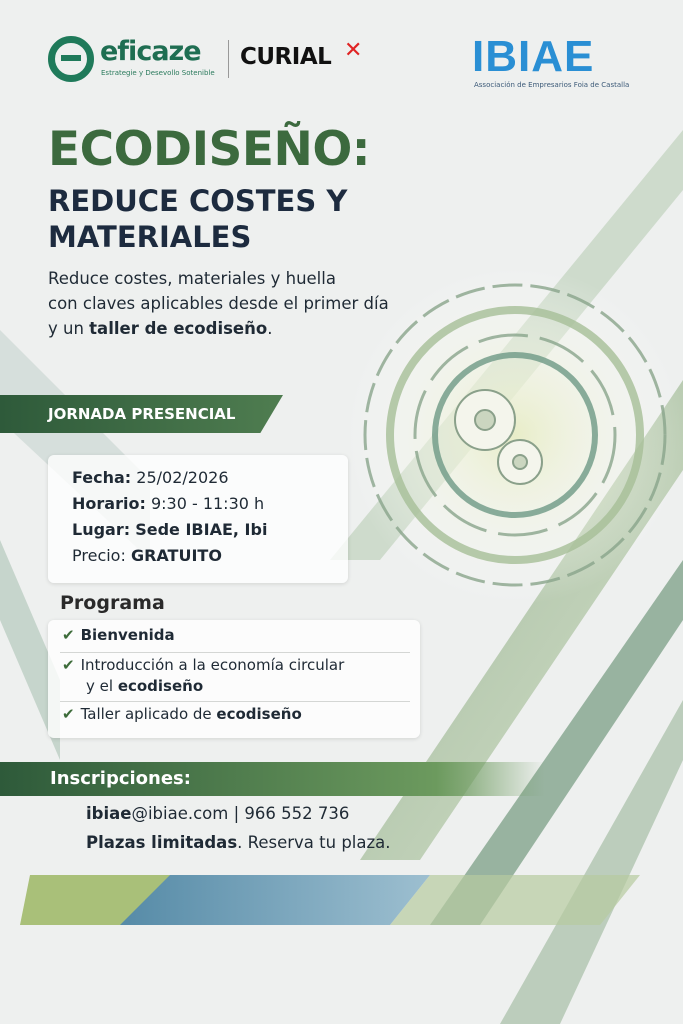 Image resolution: width=683 pixels, height=1024 pixels. Describe the element at coordinates (176, 555) in the screenshot. I see `detail-value: GRATUITO` at that location.